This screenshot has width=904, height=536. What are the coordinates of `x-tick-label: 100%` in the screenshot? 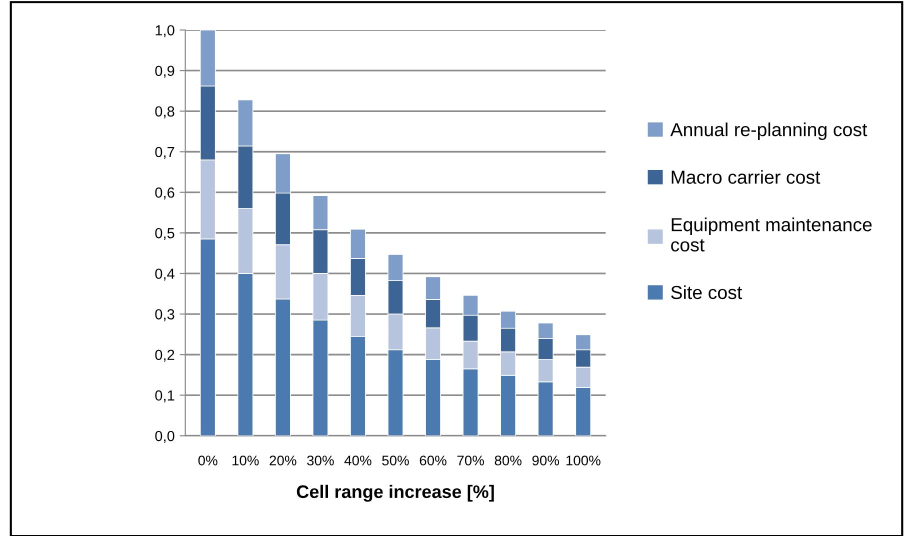 It's located at (583, 461).